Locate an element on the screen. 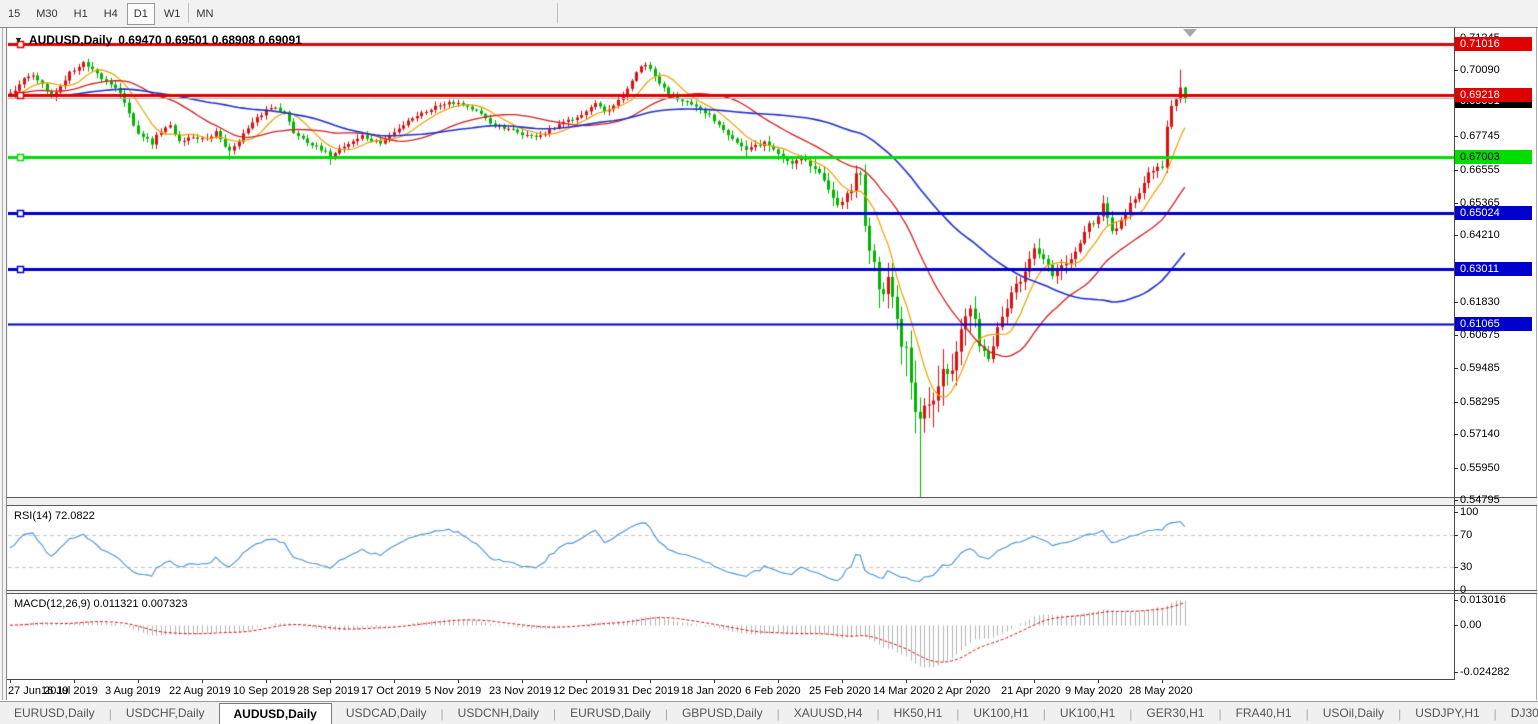 This screenshot has width=1538, height=724. date-axis-label: 25 Feb 2020 is located at coordinates (840, 691).